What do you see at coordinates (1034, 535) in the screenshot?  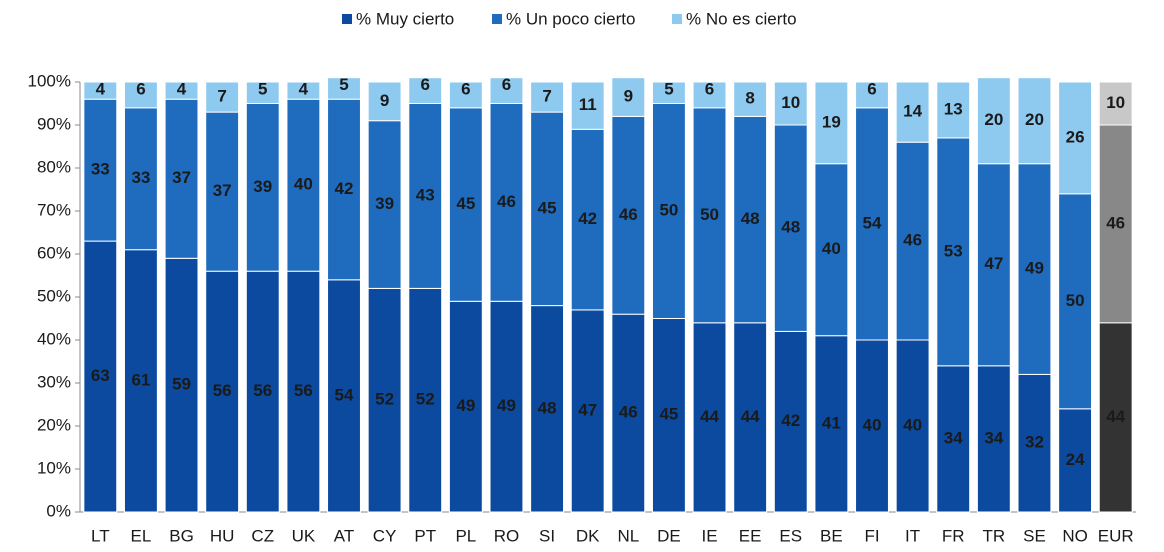 I see `x-tick-label: SE` at bounding box center [1034, 535].